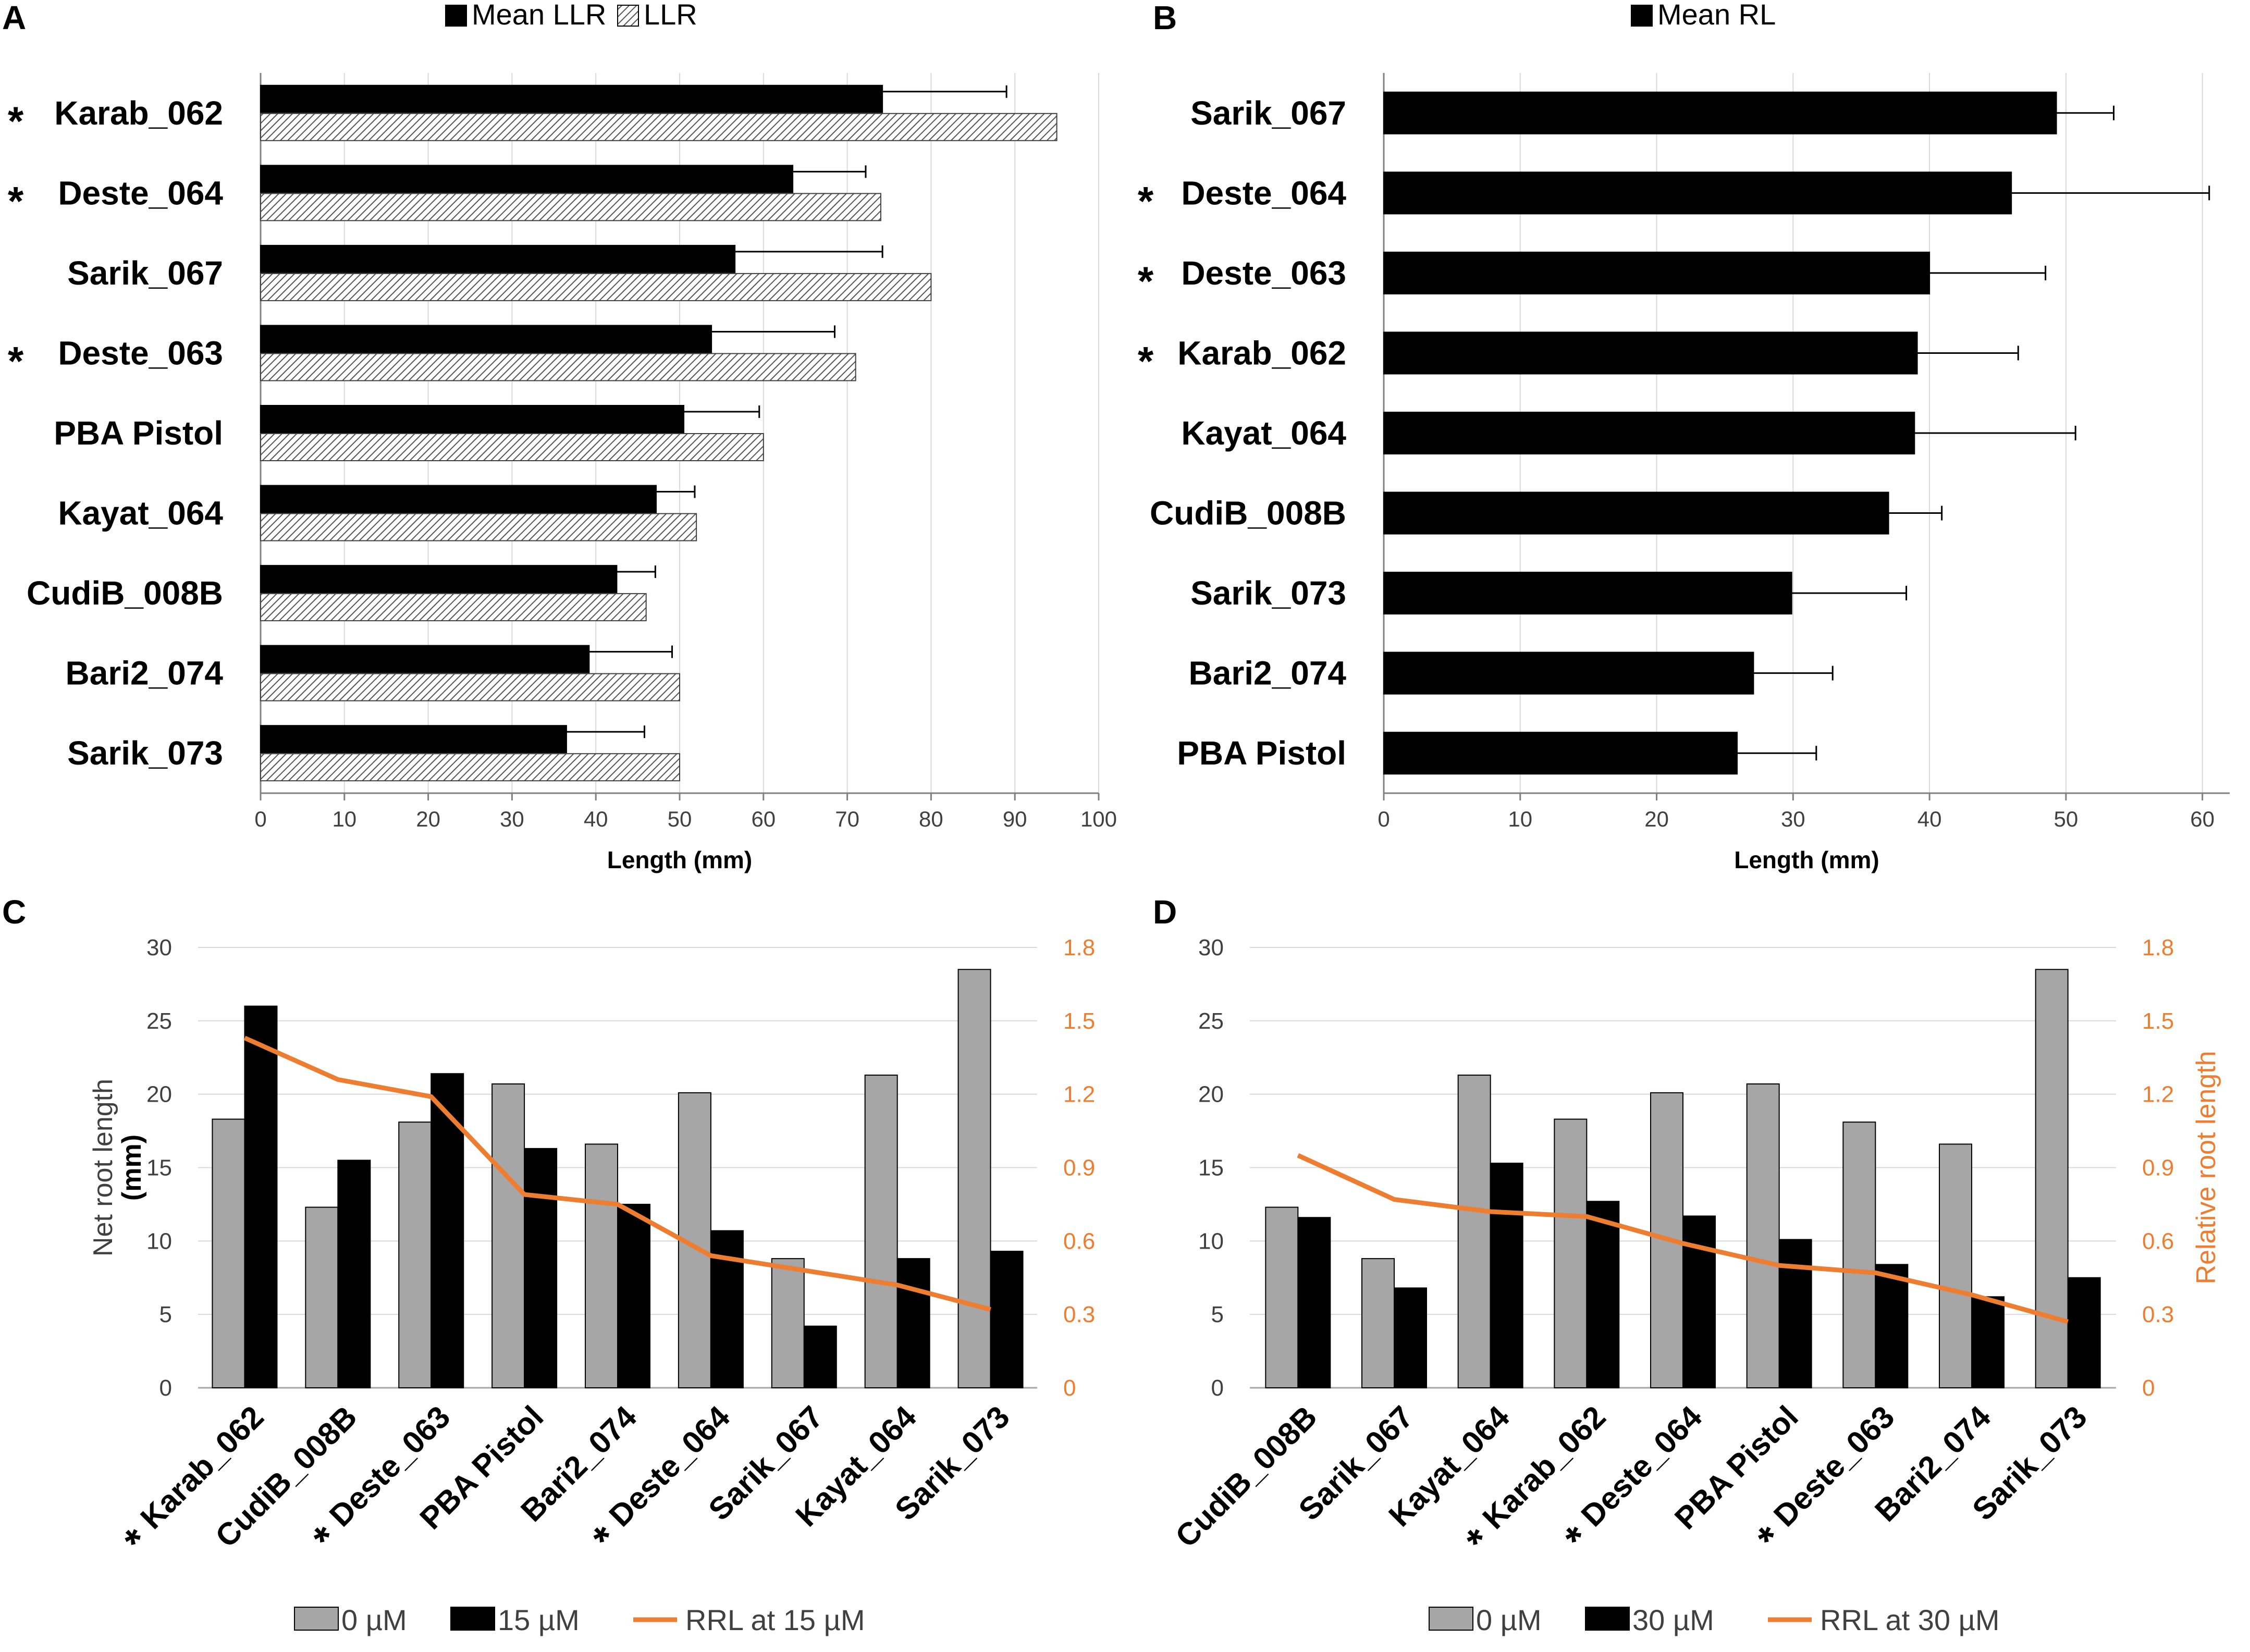 The width and height of the screenshot is (2250, 1652). What do you see at coordinates (140, 513) in the screenshot?
I see `chart-a-category-label: Kayat_064` at bounding box center [140, 513].